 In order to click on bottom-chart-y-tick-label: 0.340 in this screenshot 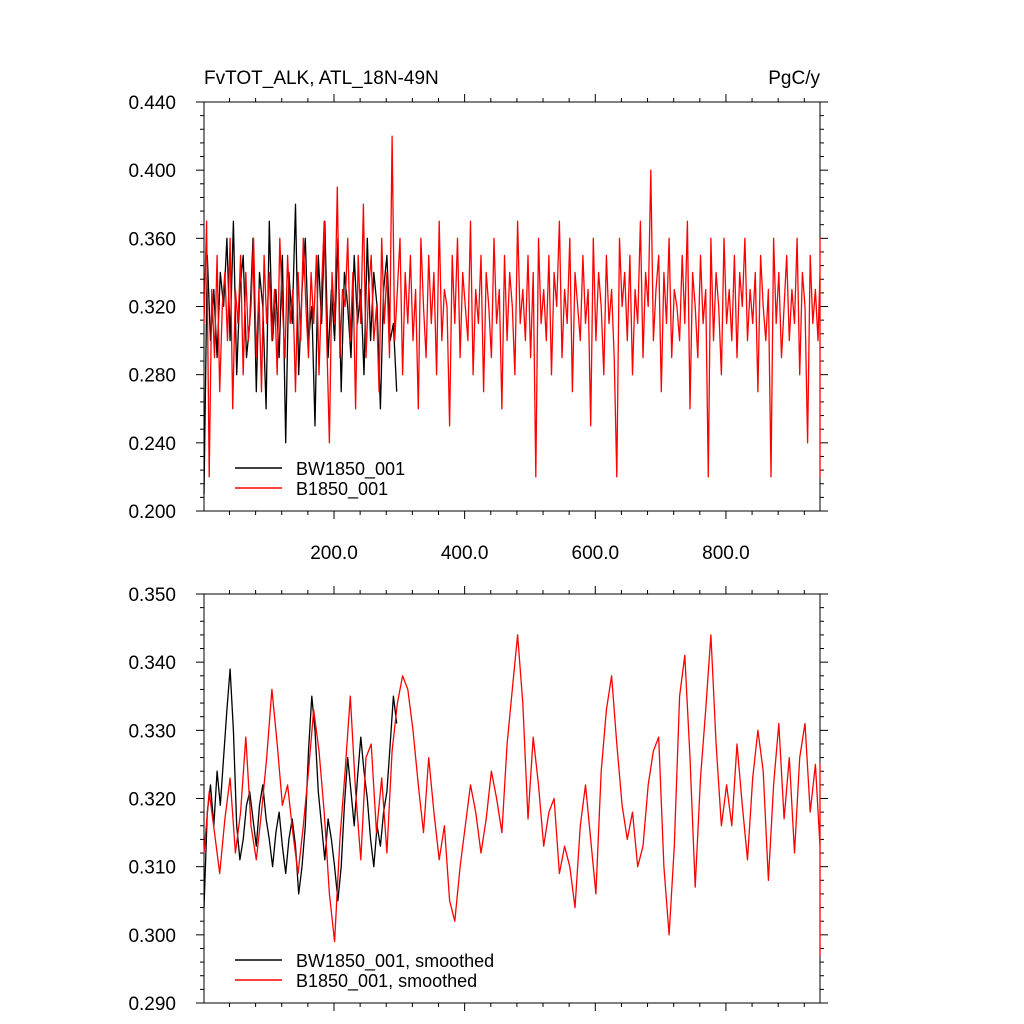, I will do `click(152, 663)`.